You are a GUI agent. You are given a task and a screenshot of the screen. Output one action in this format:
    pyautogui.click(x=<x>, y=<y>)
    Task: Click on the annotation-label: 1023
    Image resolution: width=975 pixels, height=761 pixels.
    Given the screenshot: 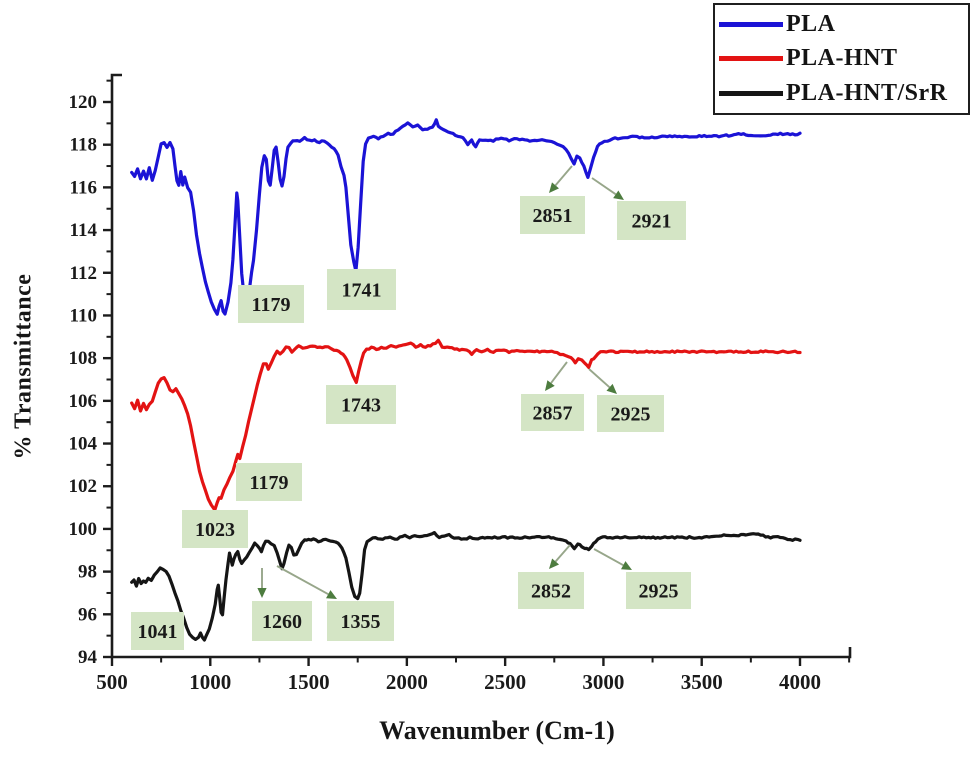 What is the action you would take?
    pyautogui.click(x=215, y=530)
    